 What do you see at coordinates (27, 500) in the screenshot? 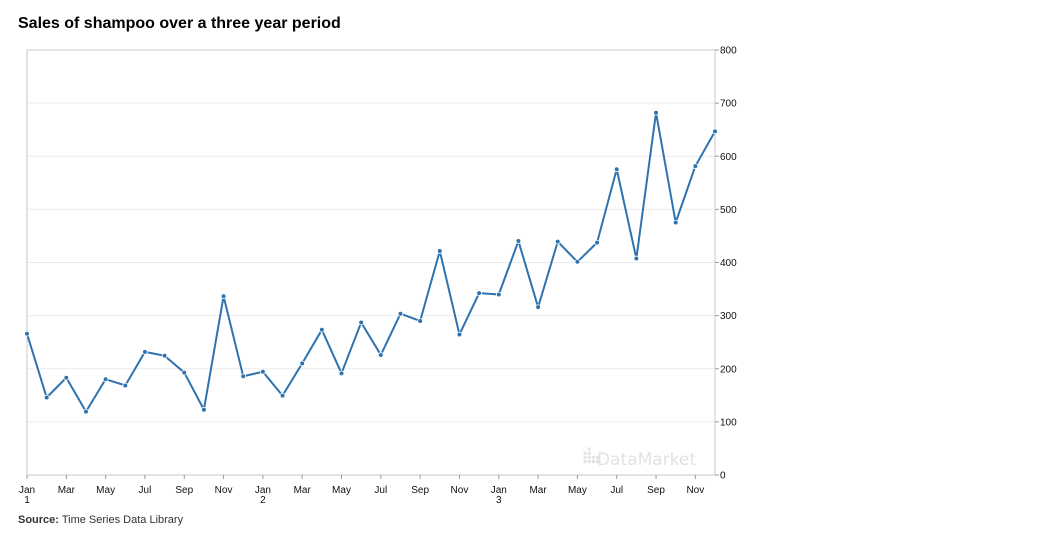
I see `x-tick-year-label: 1` at bounding box center [27, 500].